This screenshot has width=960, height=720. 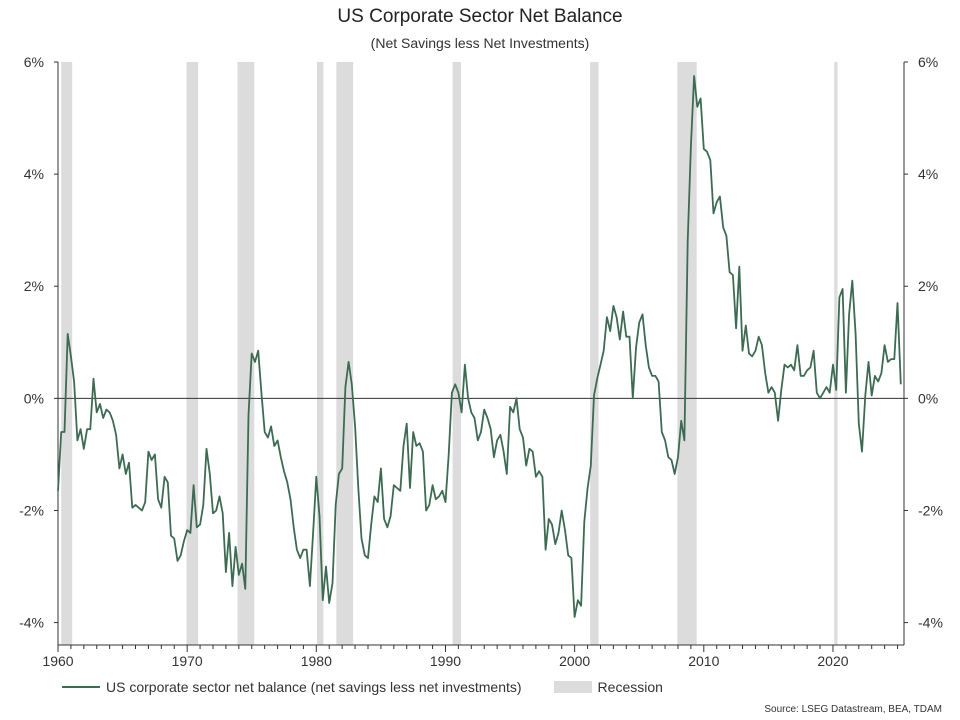 What do you see at coordinates (480, 16) in the screenshot?
I see `chart-title: US Corporate Sector Net Balance` at bounding box center [480, 16].